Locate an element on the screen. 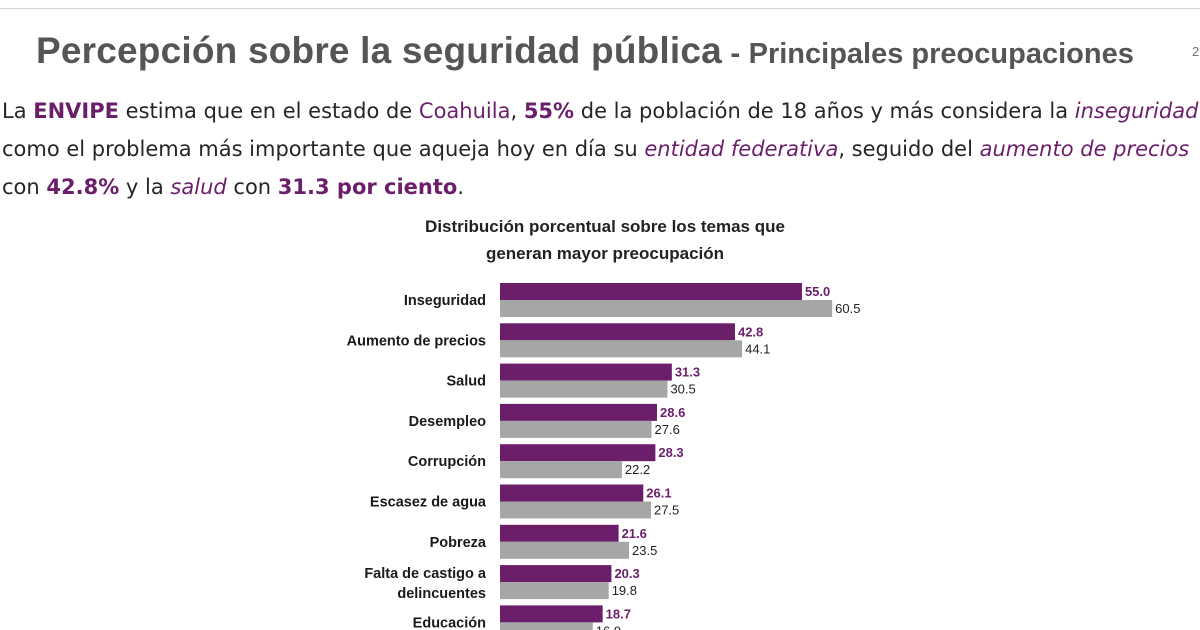  paragraph-text: , seguido del is located at coordinates (909, 149).